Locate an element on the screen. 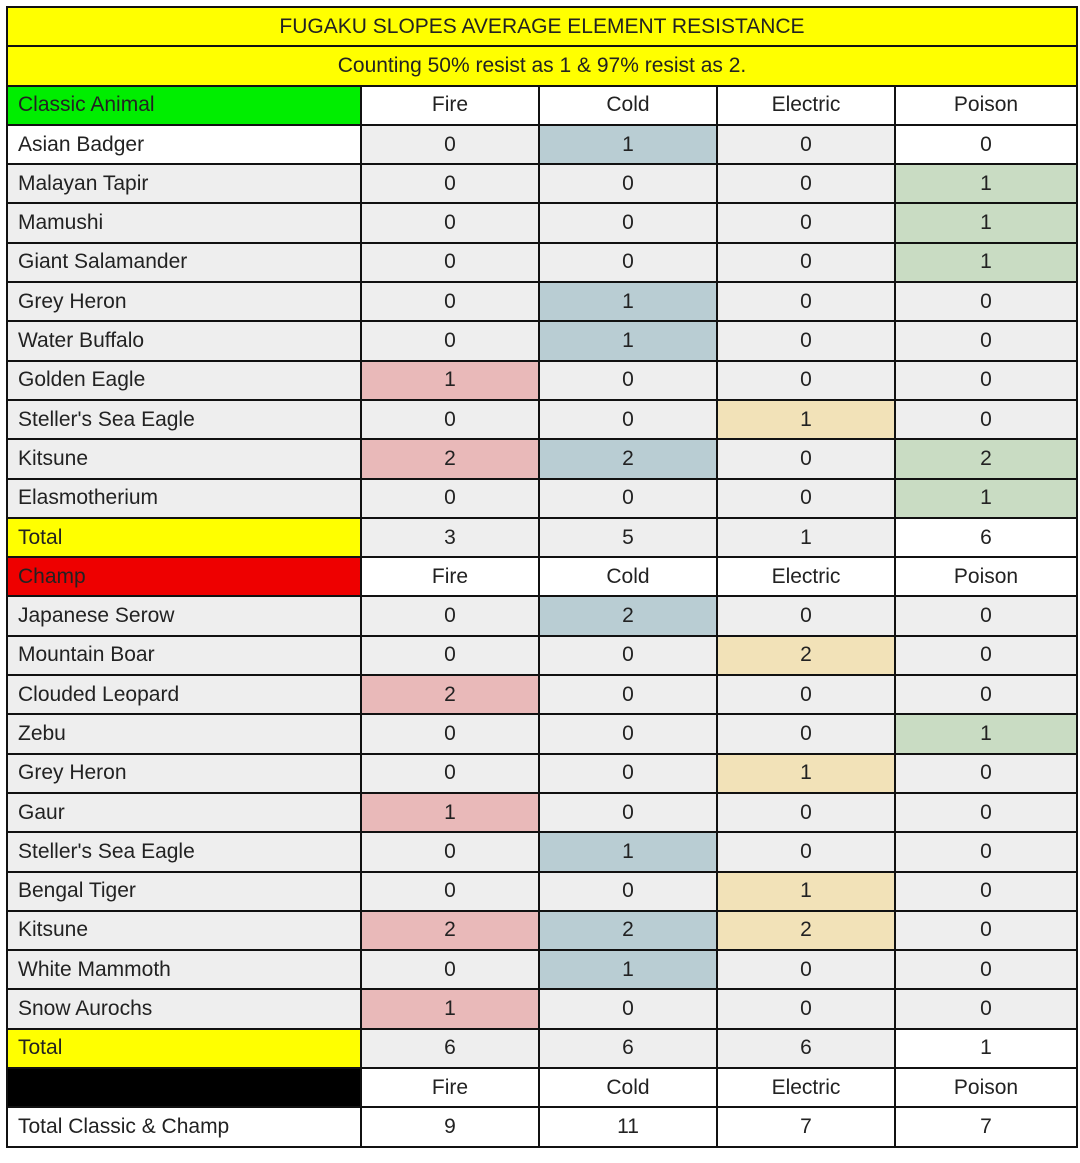 The width and height of the screenshot is (1080, 1163). grand-total-poison: 7 is located at coordinates (986, 1127).